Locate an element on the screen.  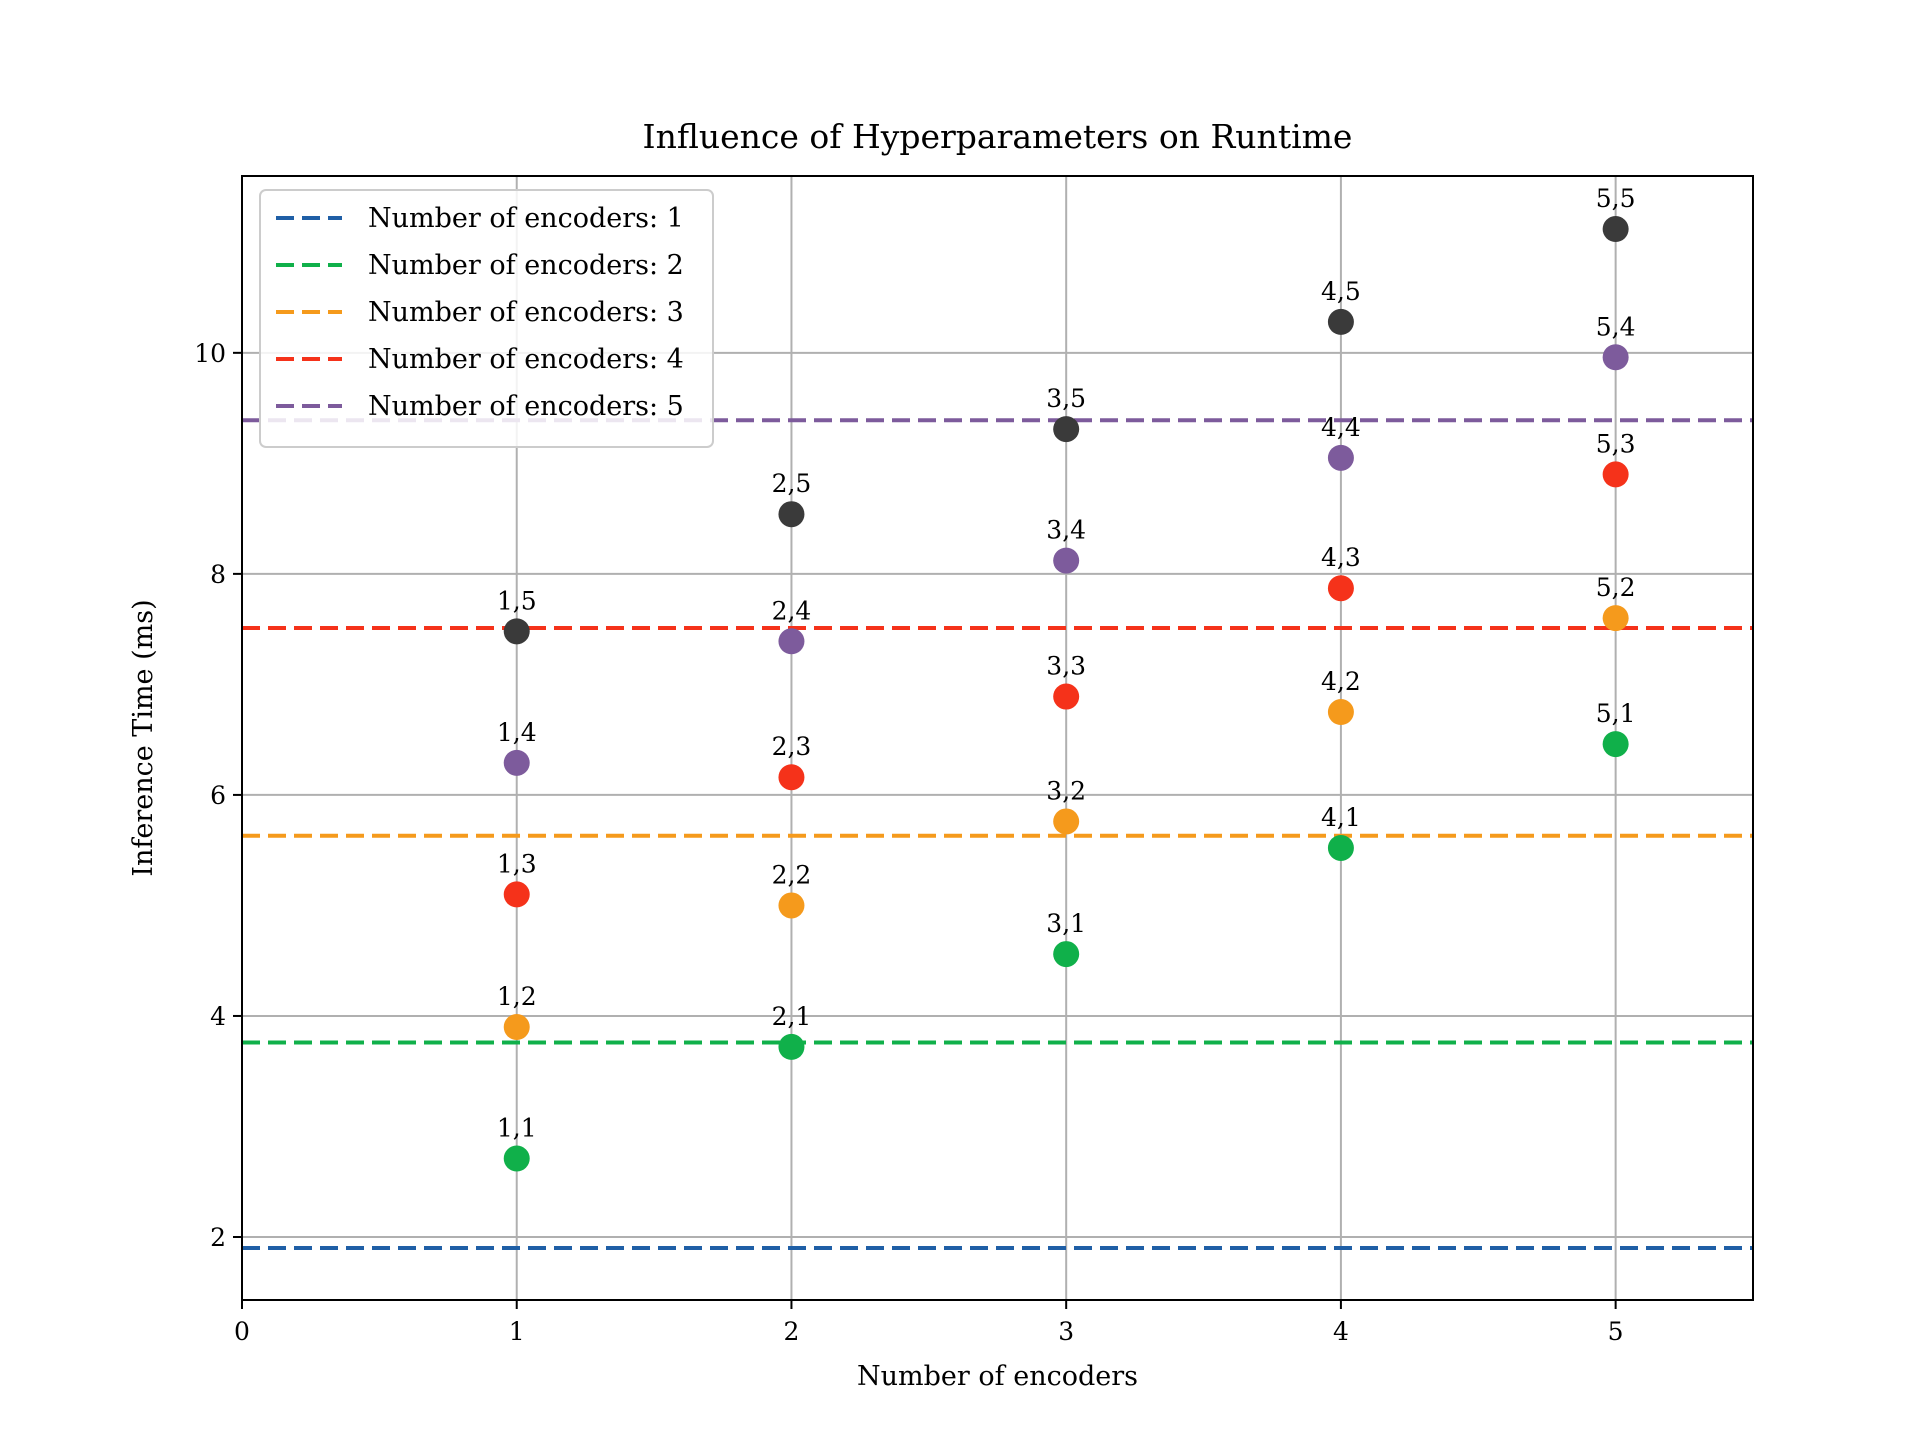
point-label: 4,1 is located at coordinates (1341, 817).